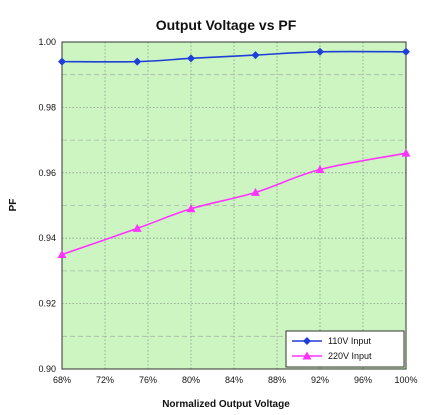 This screenshot has width=441, height=415. I want to click on x-tick-label: 72%, so click(105, 380).